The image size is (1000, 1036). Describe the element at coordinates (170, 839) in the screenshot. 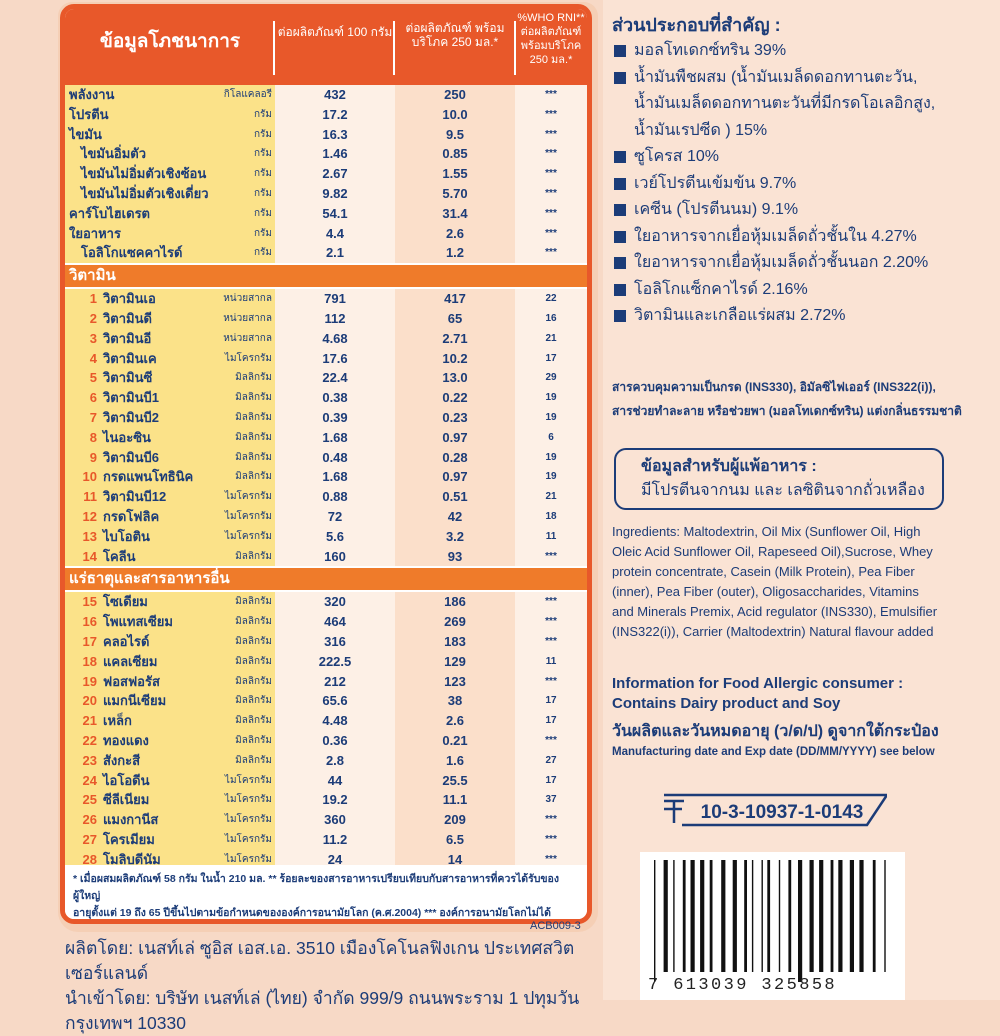

I see `nutrient-label: 27 โครเมียม ไมโครกรัม` at that location.